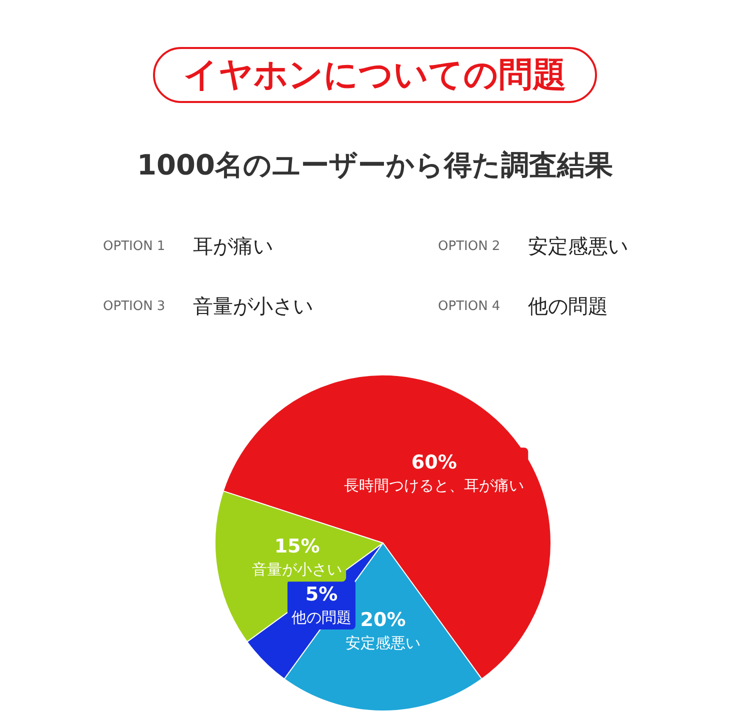  Describe the element at coordinates (568, 306) in the screenshot. I see `text: 他の問題` at that location.